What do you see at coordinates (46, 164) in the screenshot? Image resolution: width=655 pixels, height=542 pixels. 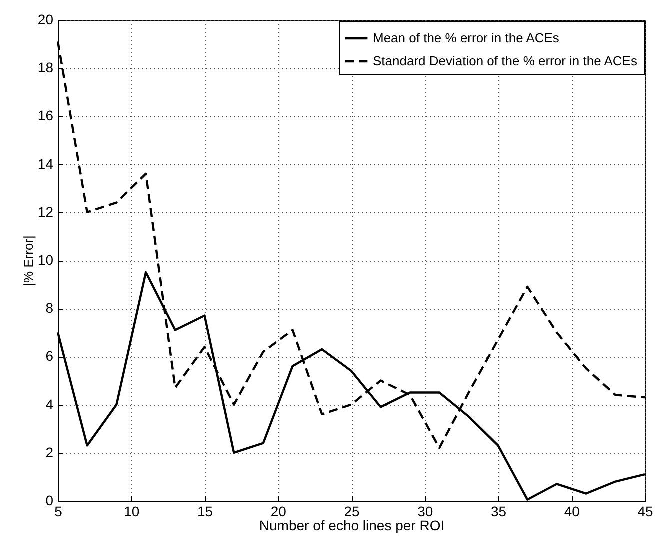 I see `y-tick-label: 14` at bounding box center [46, 164].